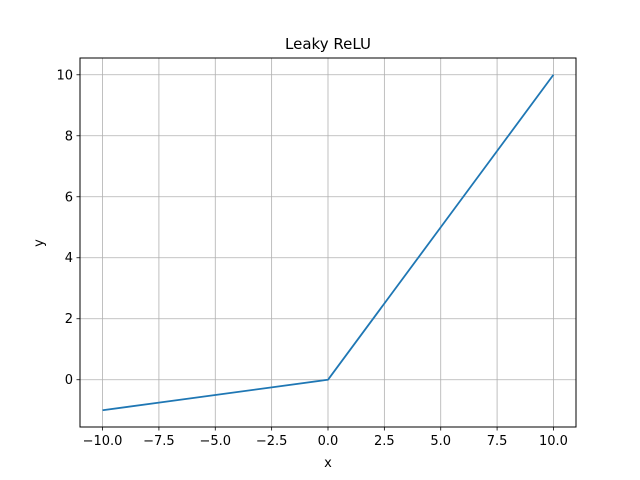 This screenshot has width=640, height=480. I want to click on y-tick-label: 0, so click(69, 380).